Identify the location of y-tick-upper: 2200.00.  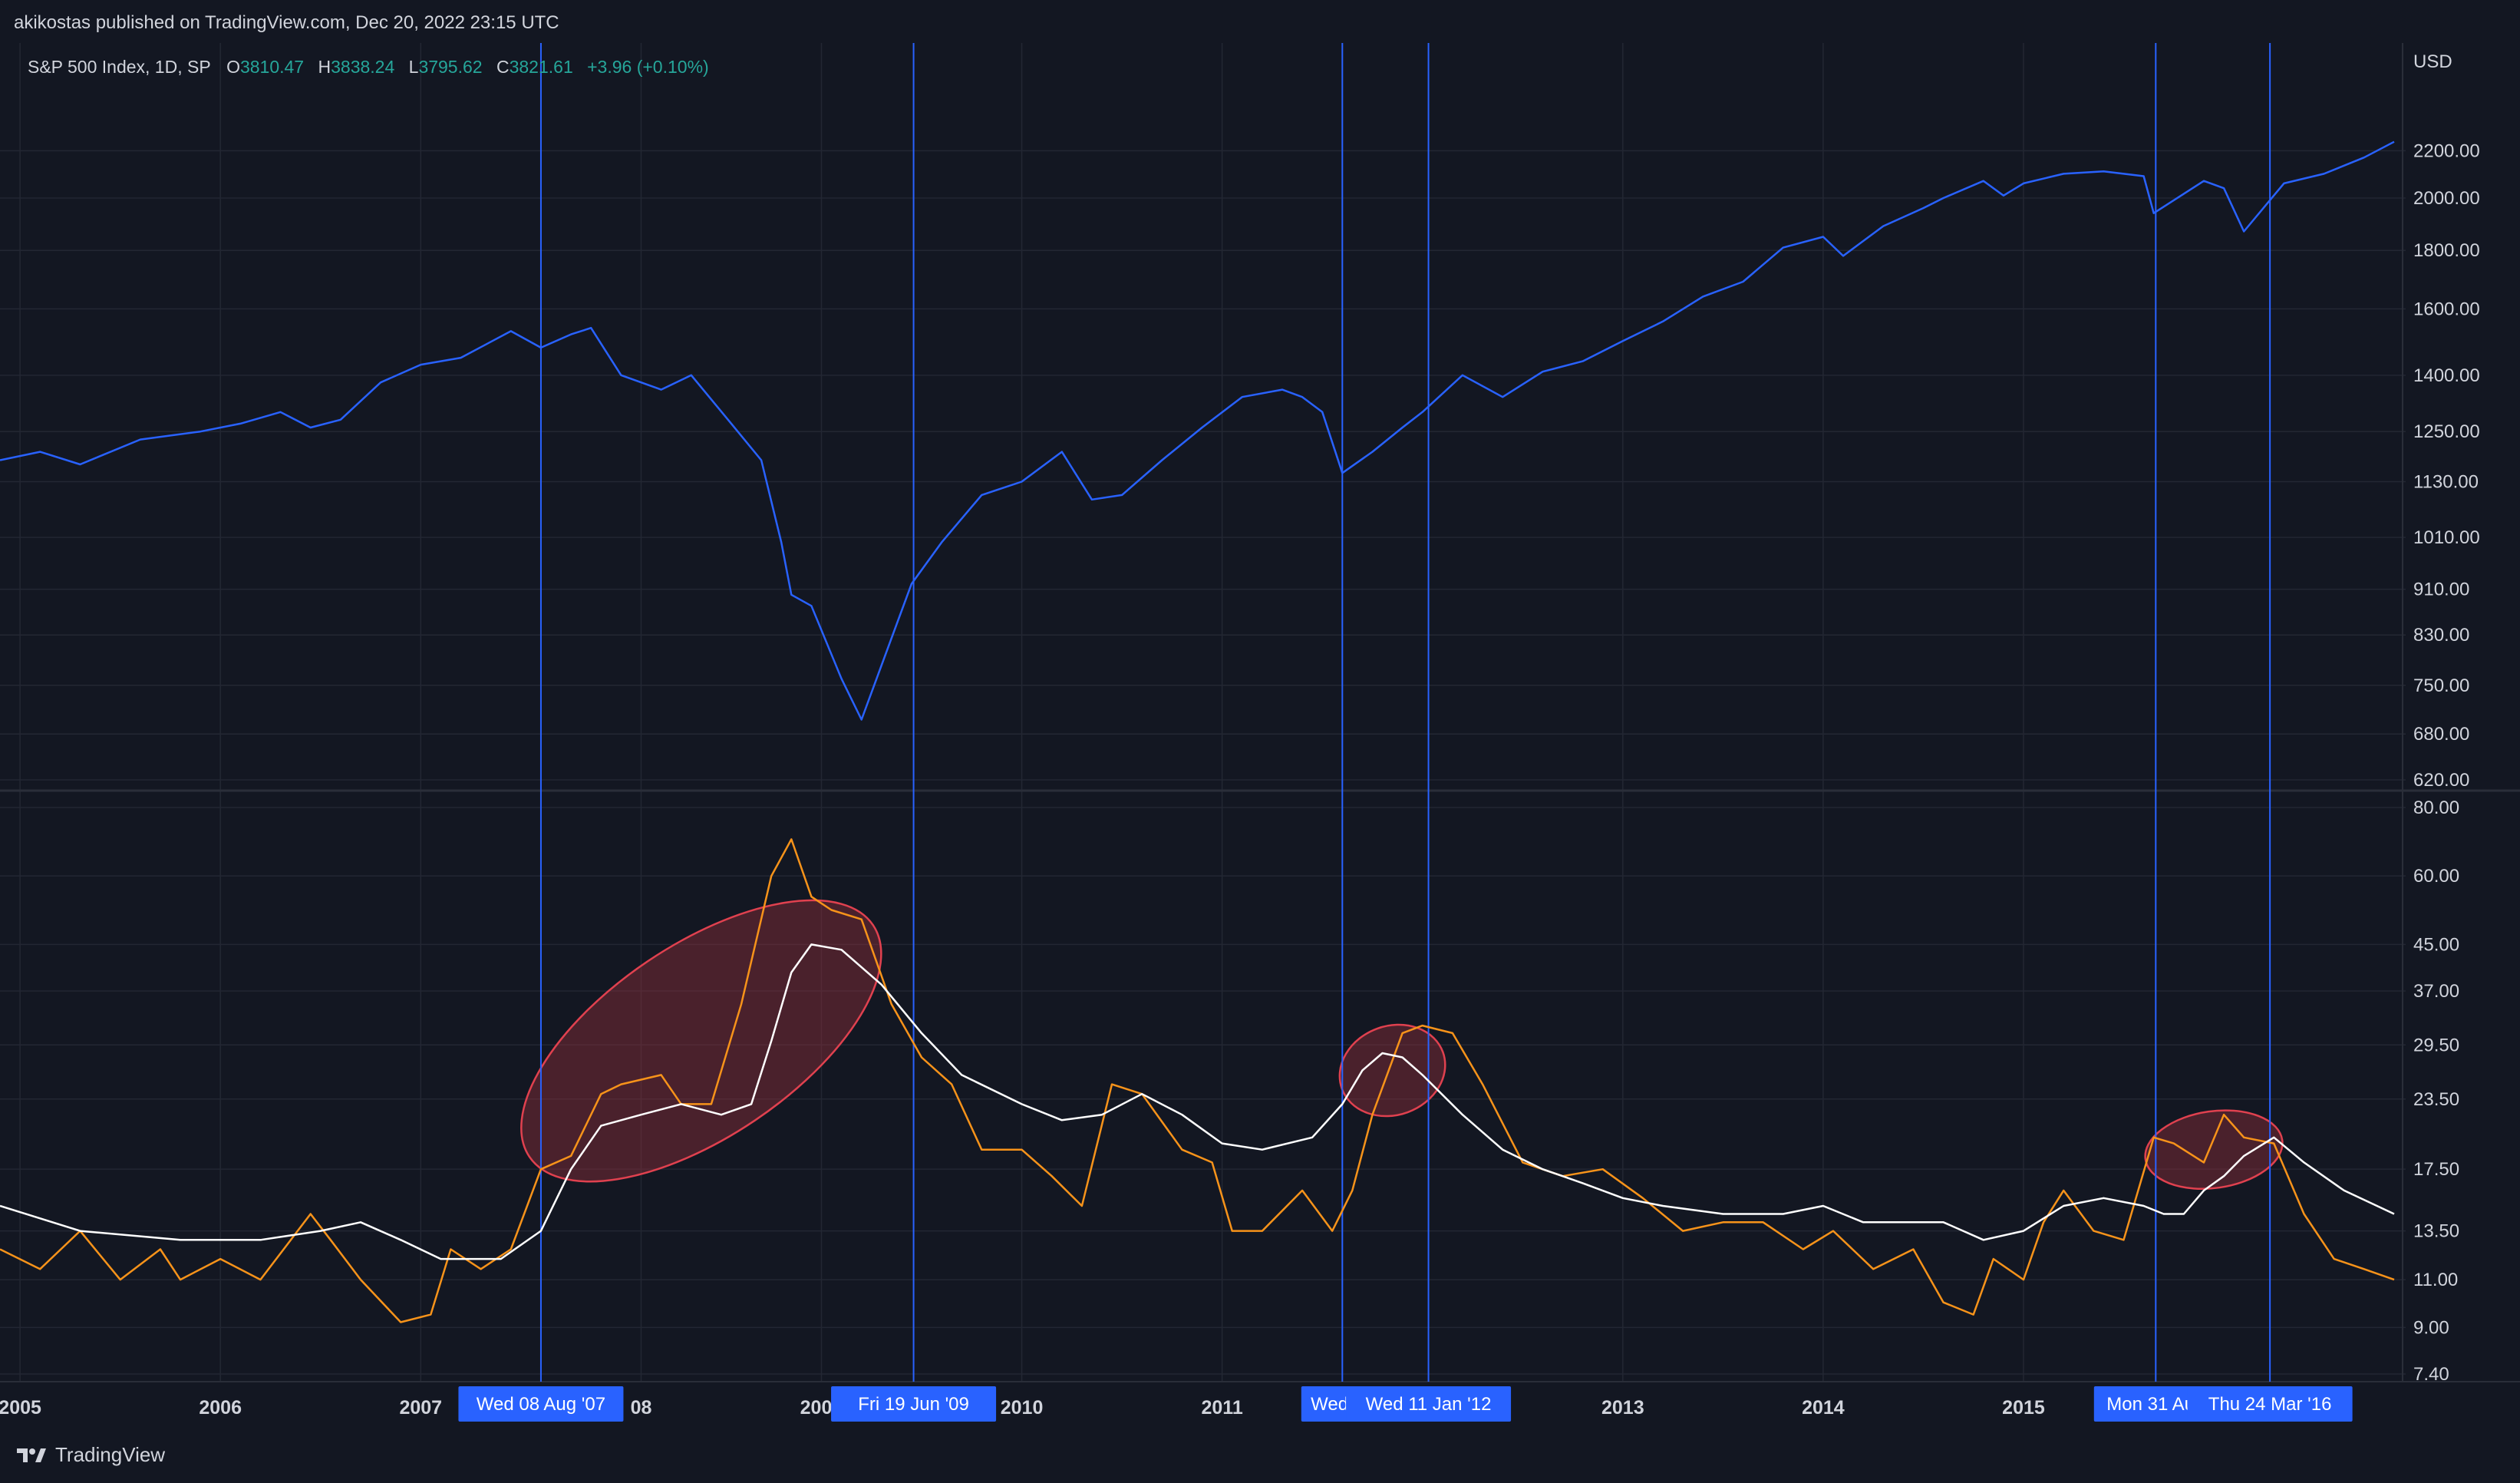
(2446, 150).